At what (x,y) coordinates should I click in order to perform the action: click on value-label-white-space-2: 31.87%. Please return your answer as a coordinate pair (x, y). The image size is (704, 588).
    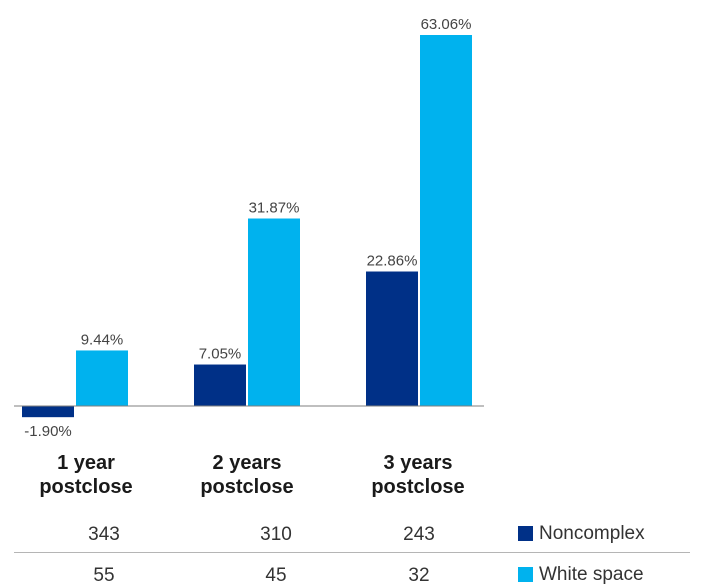
    Looking at the image, I should click on (274, 207).